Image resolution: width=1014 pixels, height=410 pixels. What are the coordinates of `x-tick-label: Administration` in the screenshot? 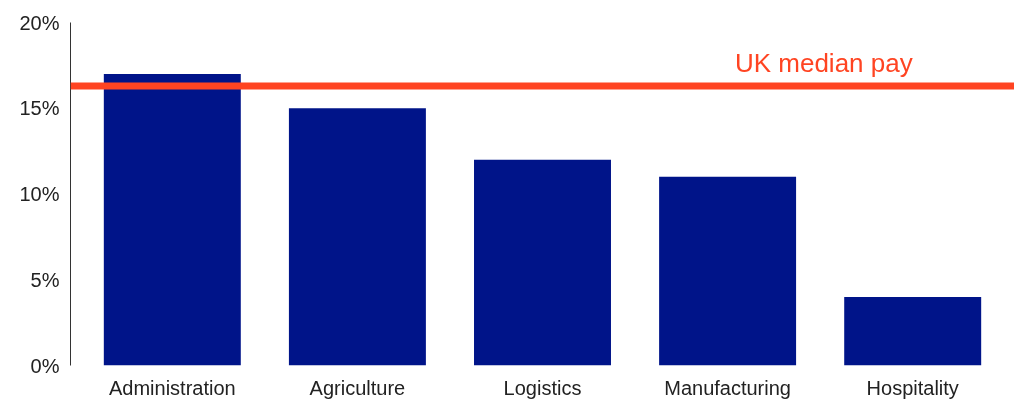 It's located at (172, 387).